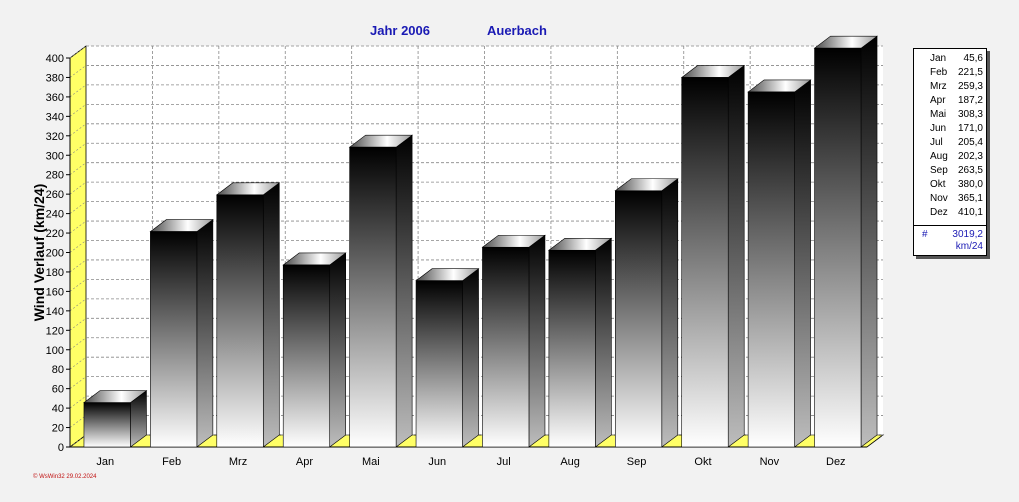  Describe the element at coordinates (936, 142) in the screenshot. I see `legend-item-month: Jul` at that location.